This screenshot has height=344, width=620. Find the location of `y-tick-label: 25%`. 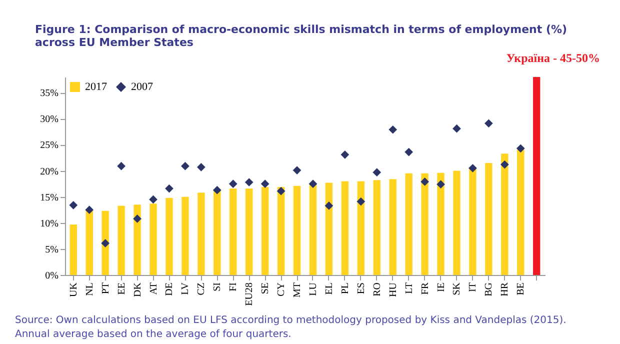

y-tick-label: 25% is located at coordinates (49, 146).